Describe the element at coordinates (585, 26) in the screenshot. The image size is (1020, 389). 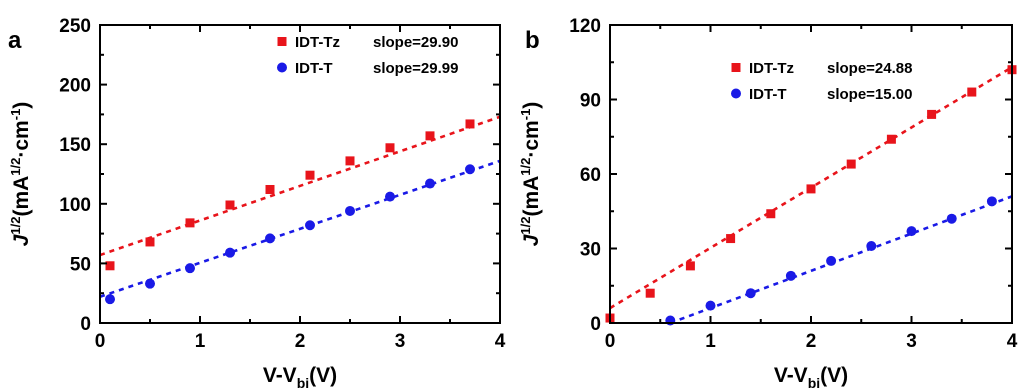
I see `y-tick-label: 120` at that location.